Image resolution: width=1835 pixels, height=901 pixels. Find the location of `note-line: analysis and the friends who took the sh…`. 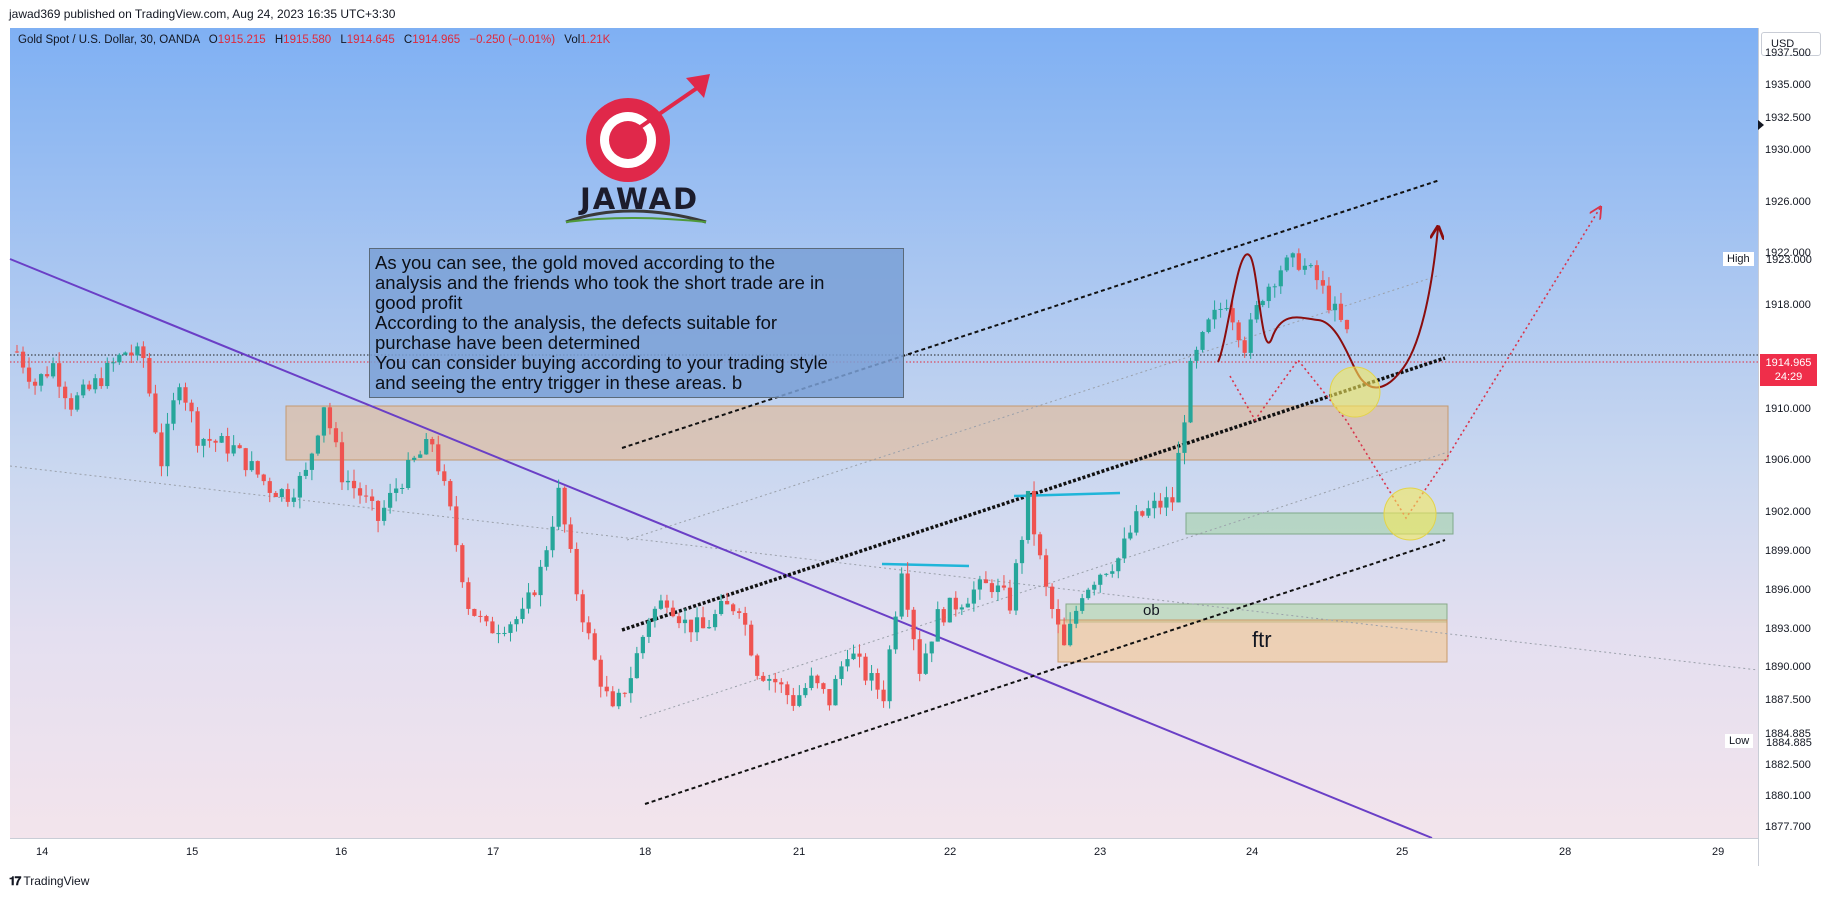

note-line: analysis and the friends who took the sh… is located at coordinates (600, 282).